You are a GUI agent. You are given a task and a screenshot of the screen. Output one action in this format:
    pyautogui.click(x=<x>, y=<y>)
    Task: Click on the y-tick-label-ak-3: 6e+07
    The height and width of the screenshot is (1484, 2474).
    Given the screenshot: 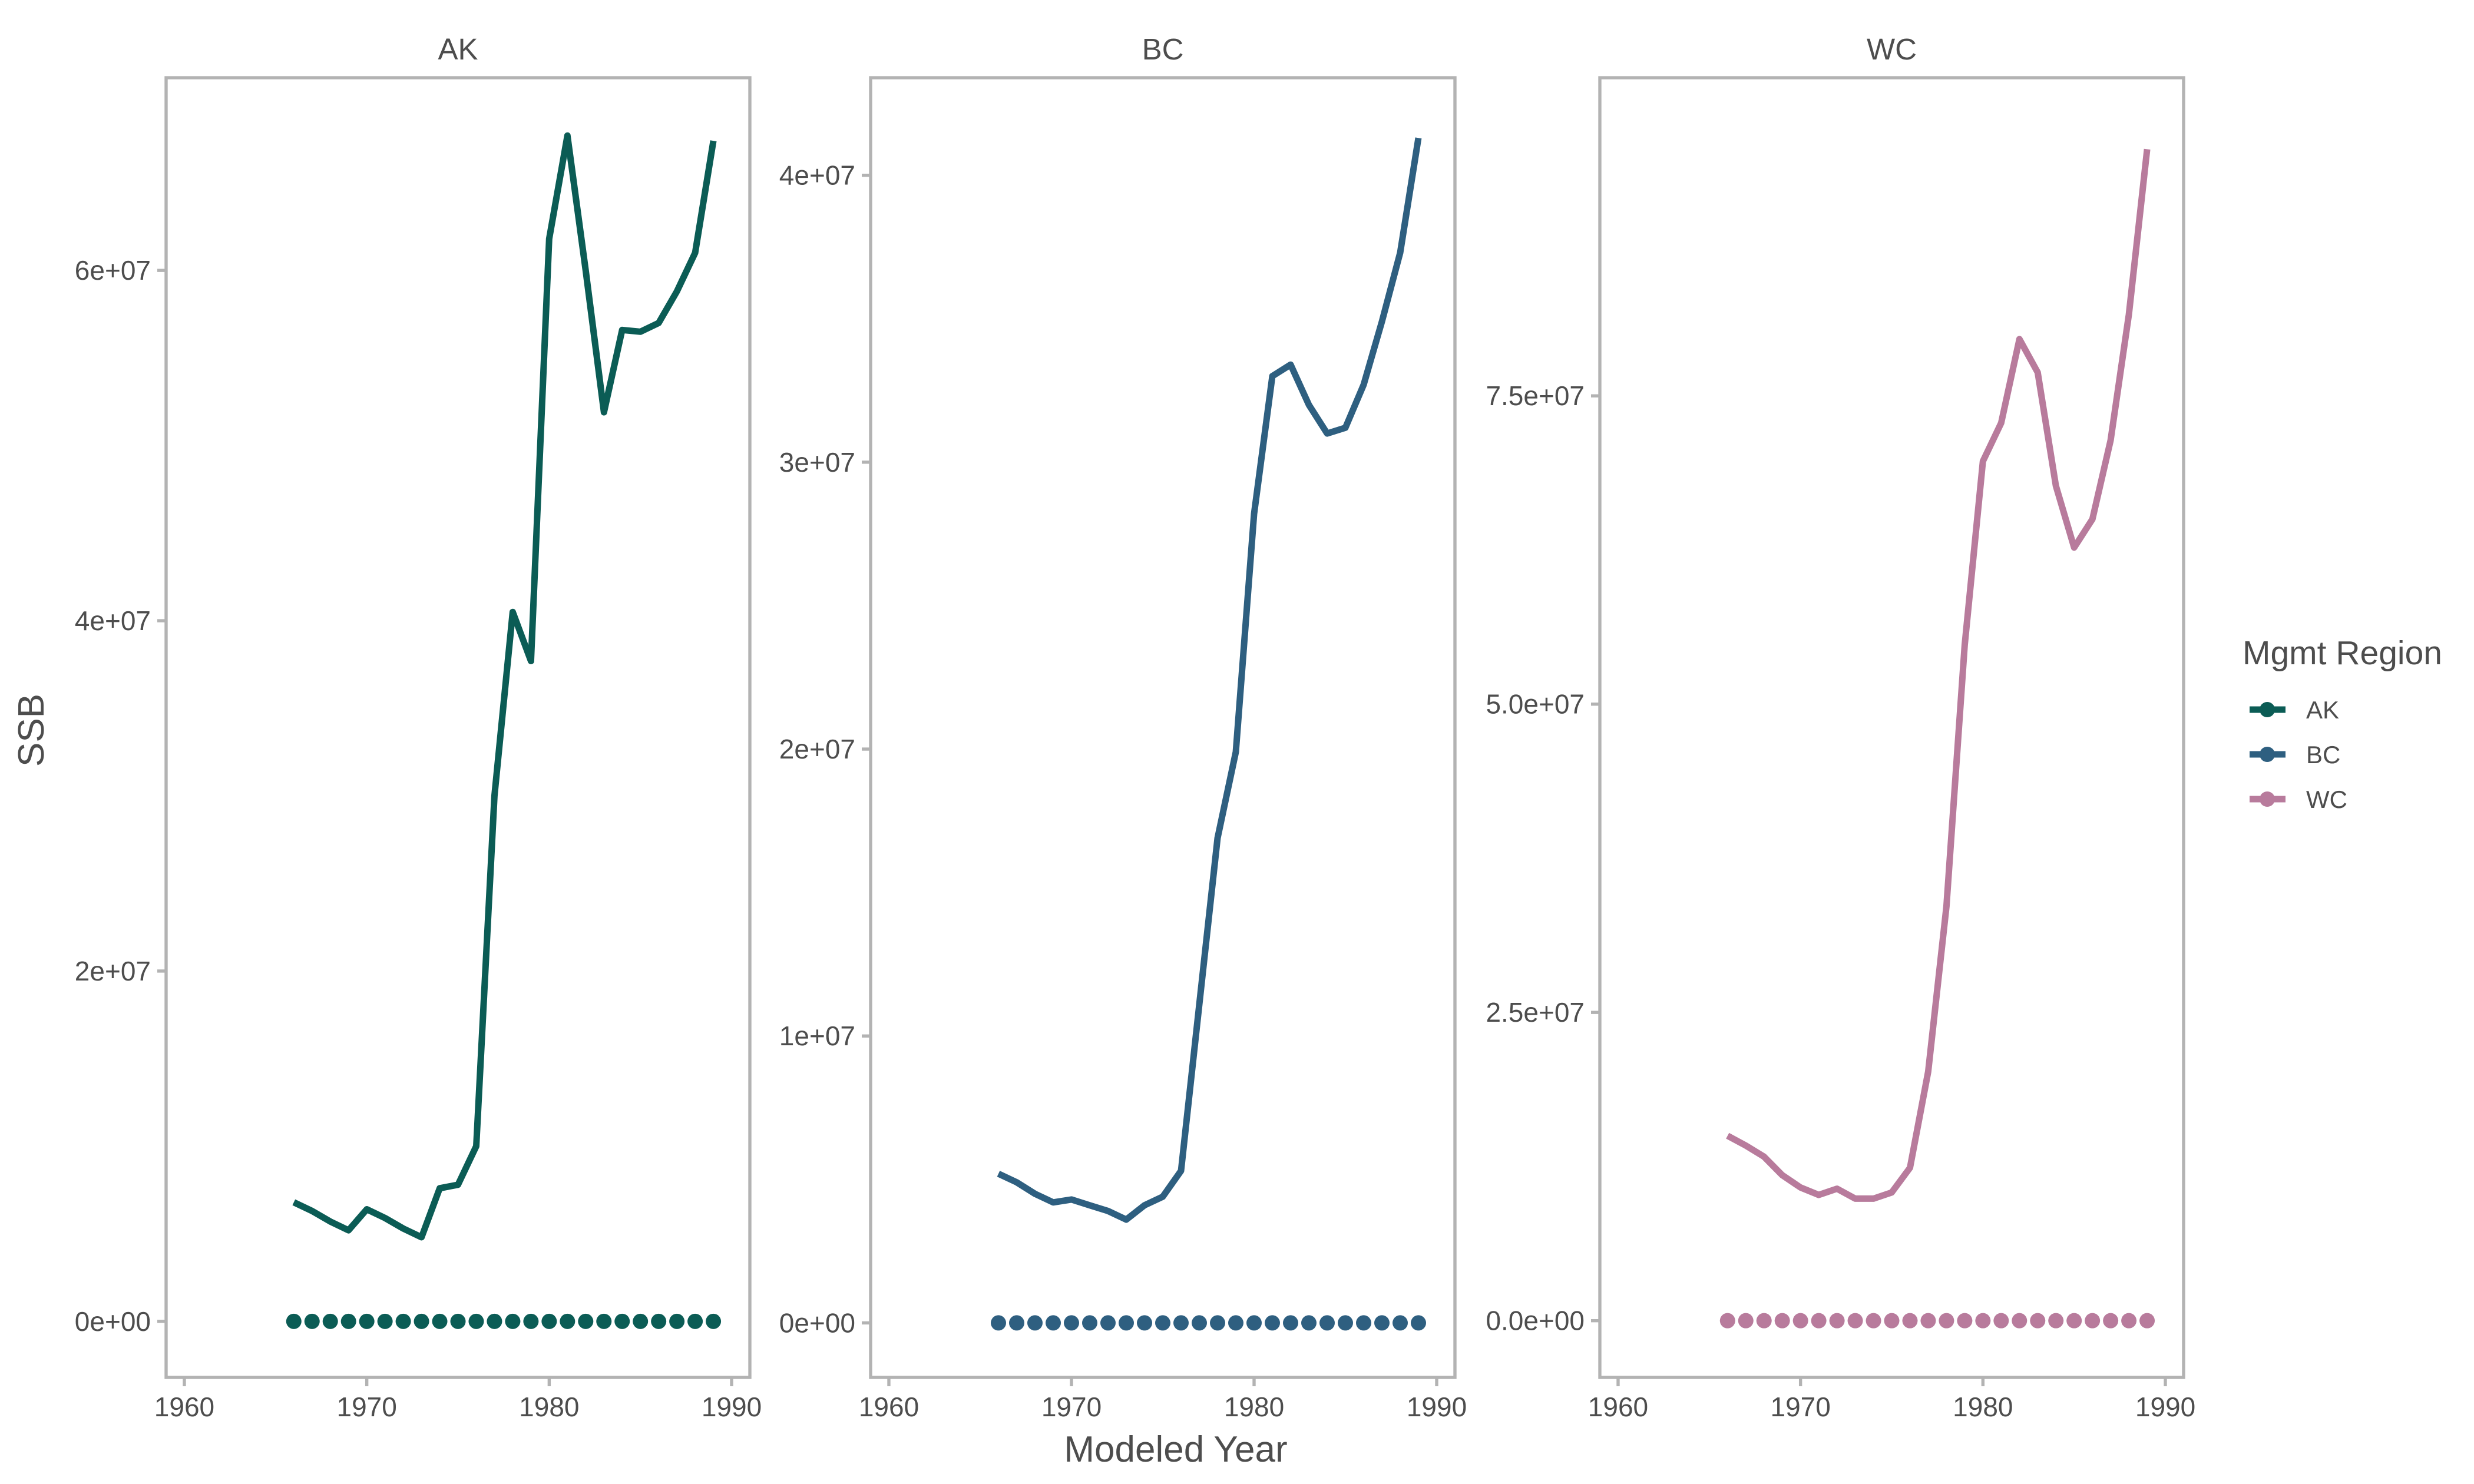 What is the action you would take?
    pyautogui.click(x=113, y=270)
    